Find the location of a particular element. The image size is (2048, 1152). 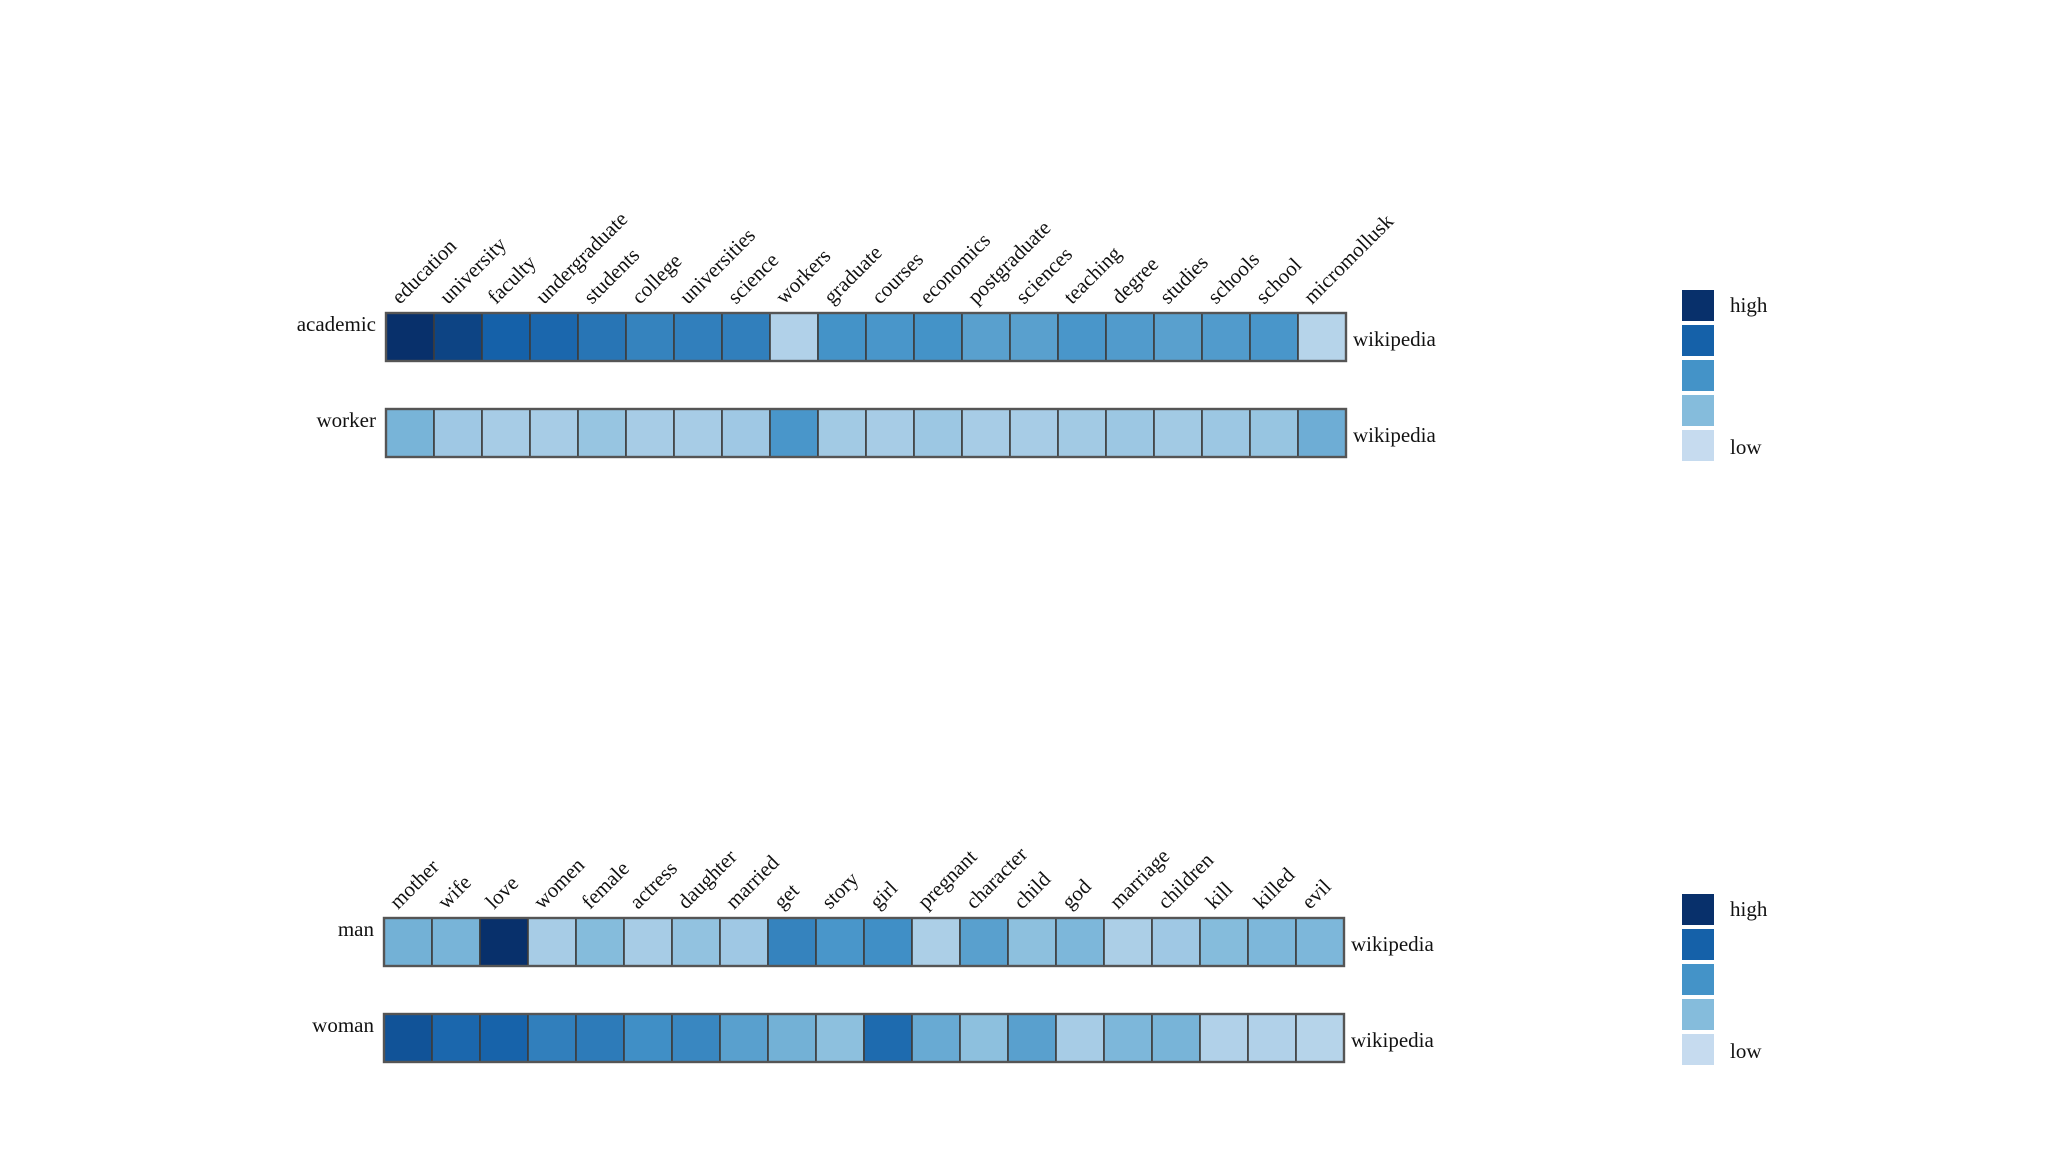

word-label: women is located at coordinates (559, 882).